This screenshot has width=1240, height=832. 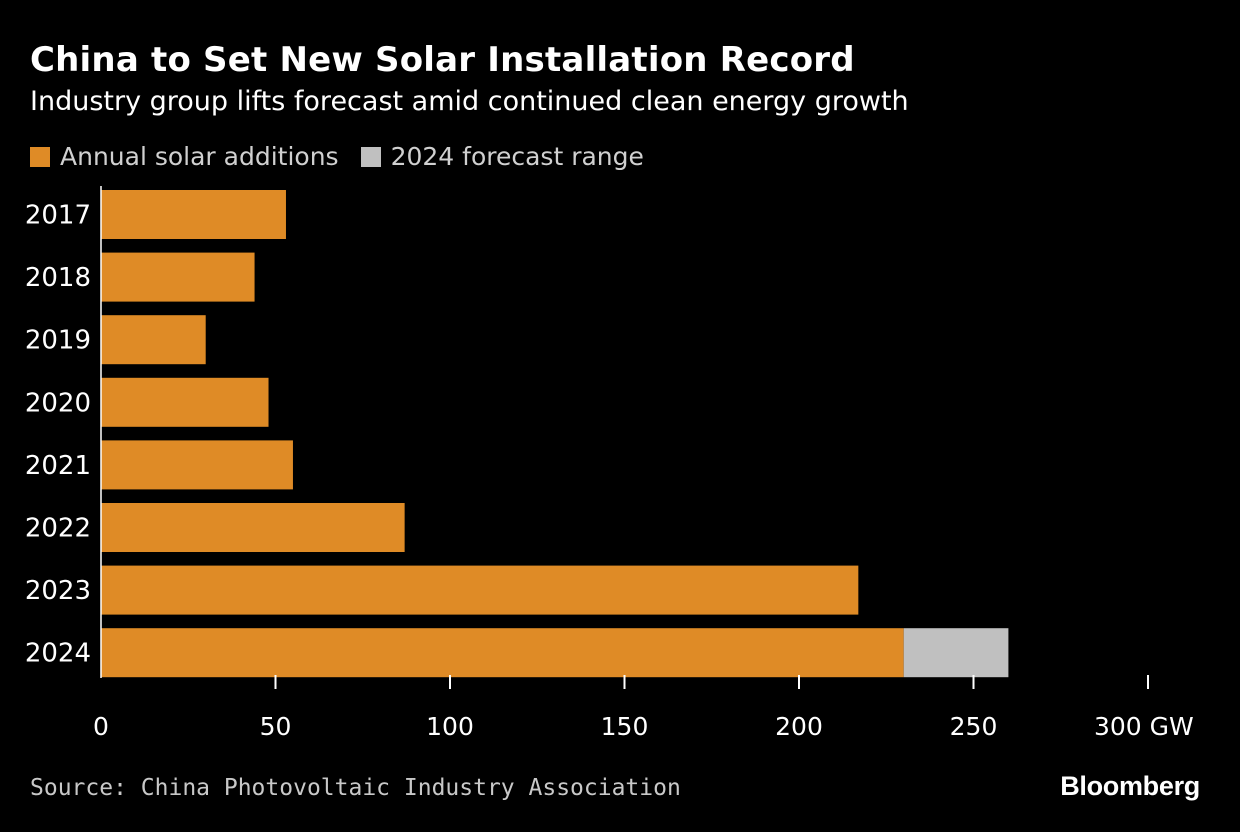 I want to click on legend-item-annual: Annual solar additions, so click(x=184, y=156).